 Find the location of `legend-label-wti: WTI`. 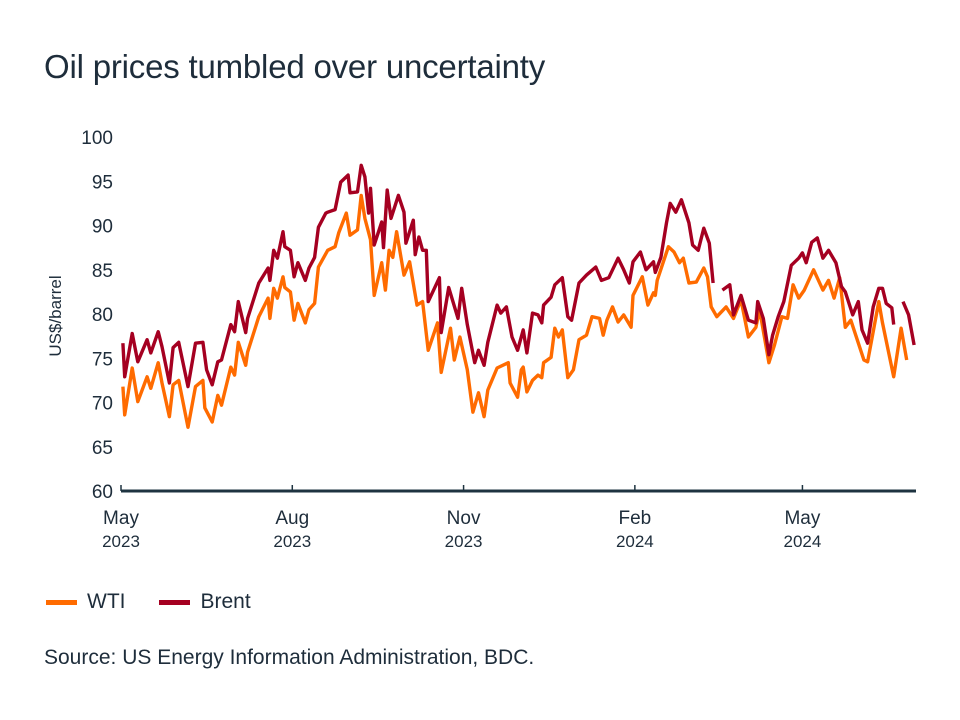

legend-label-wti: WTI is located at coordinates (106, 601).